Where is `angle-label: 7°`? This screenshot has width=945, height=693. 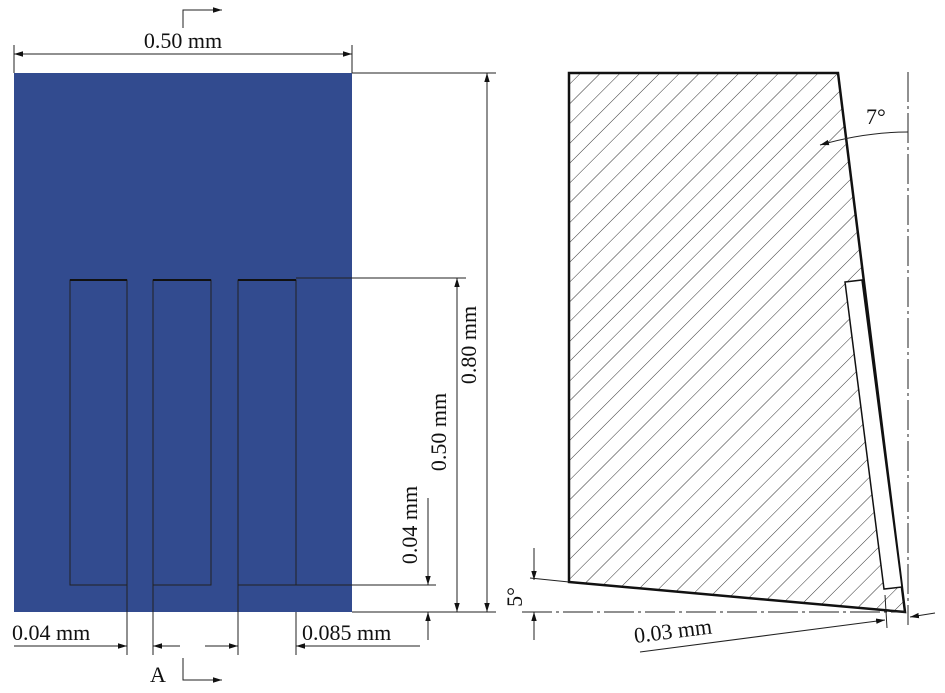 angle-label: 7° is located at coordinates (876, 116).